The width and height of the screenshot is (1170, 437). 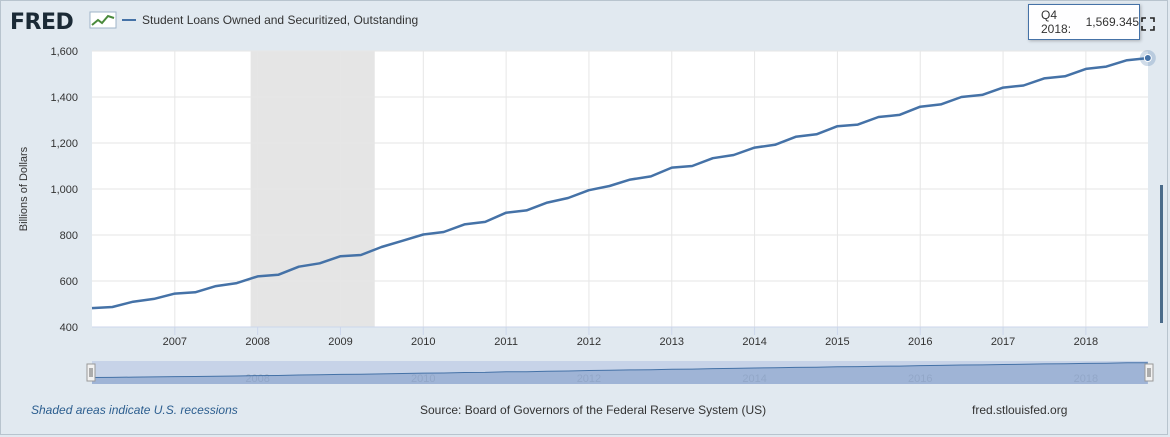 I want to click on hover-point, so click(x=1147, y=58).